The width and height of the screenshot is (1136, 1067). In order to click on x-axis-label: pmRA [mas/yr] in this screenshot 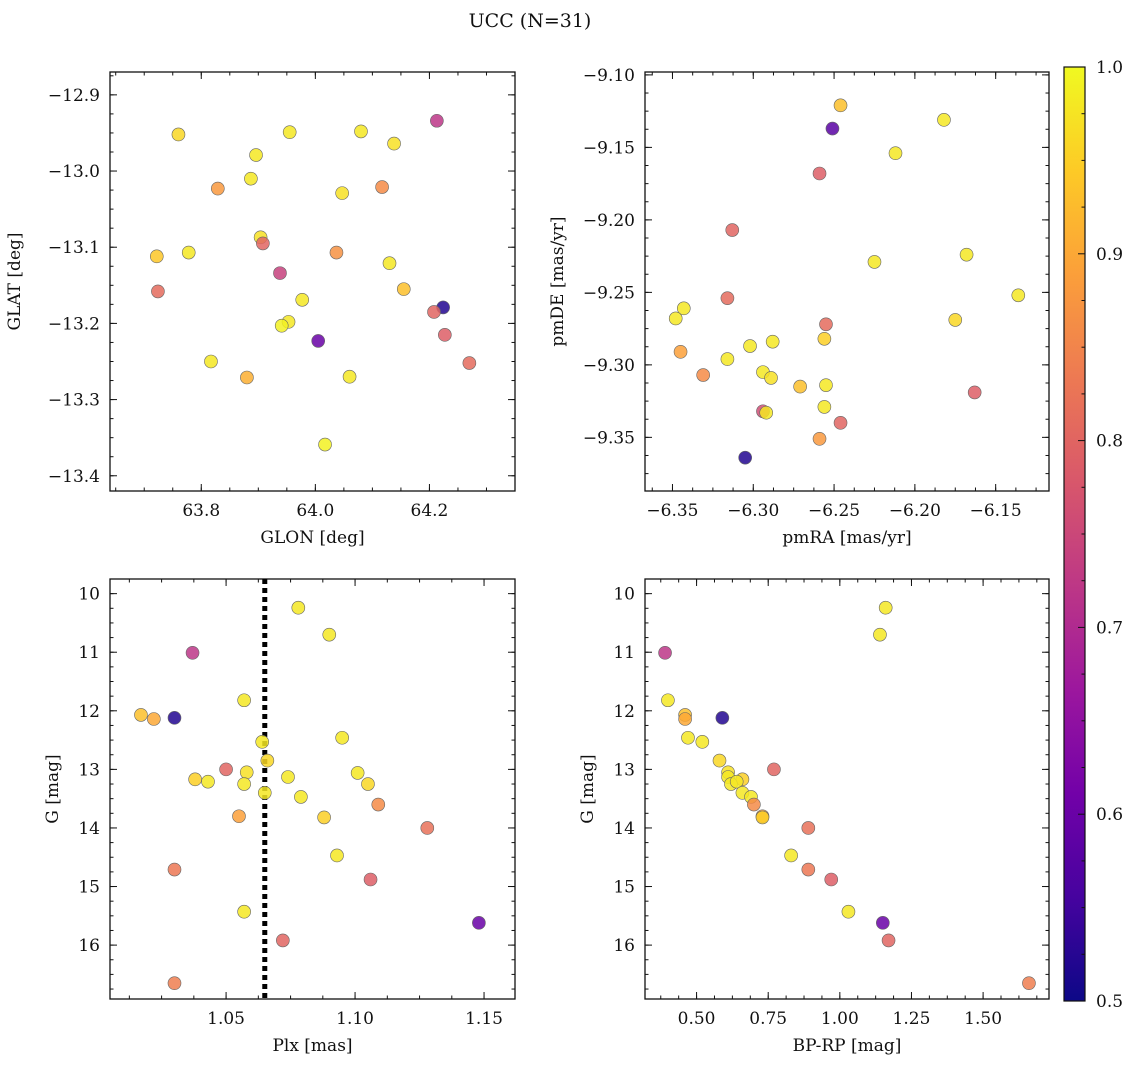, I will do `click(846, 538)`.